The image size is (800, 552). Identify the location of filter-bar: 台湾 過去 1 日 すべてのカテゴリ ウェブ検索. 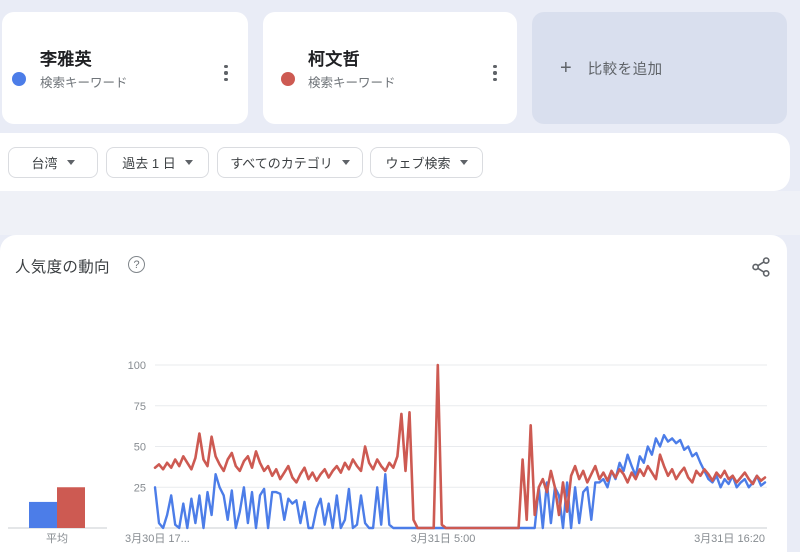
(395, 162).